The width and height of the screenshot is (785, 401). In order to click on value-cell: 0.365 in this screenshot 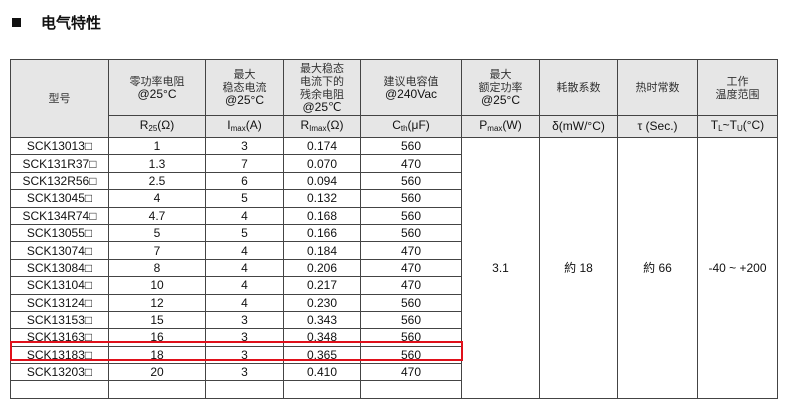, I will do `click(322, 355)`.